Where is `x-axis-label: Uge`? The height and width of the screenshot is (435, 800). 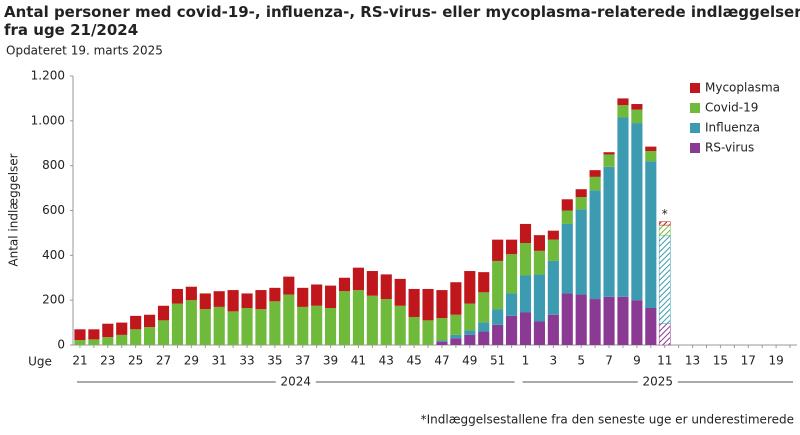
x-axis-label: Uge is located at coordinates (40, 362).